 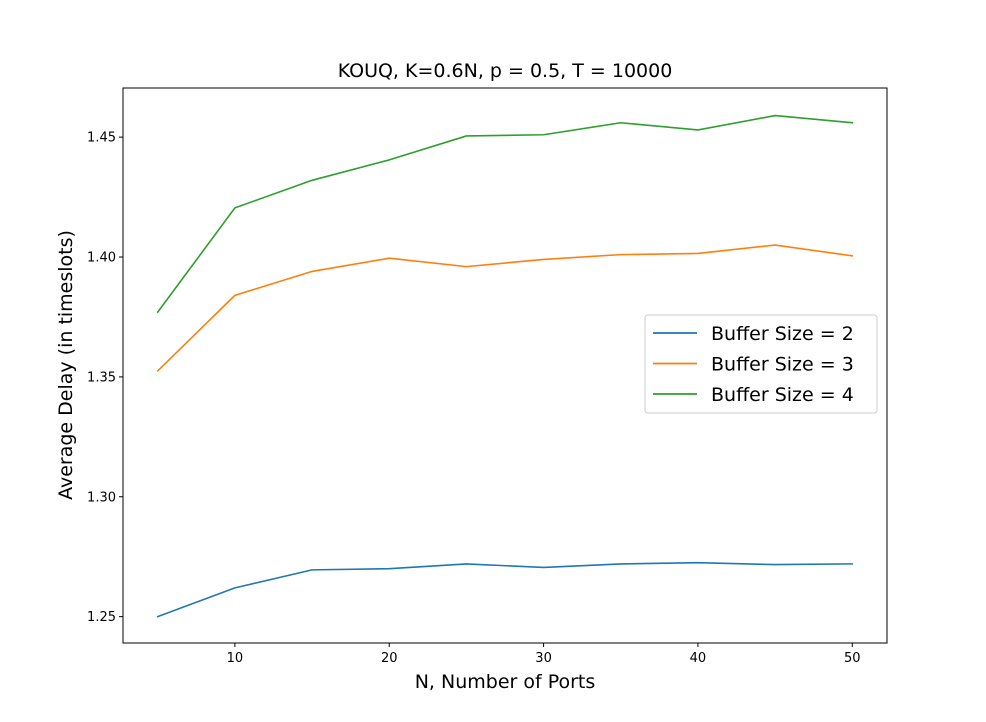 I want to click on x-tick-label: 30, so click(x=543, y=658).